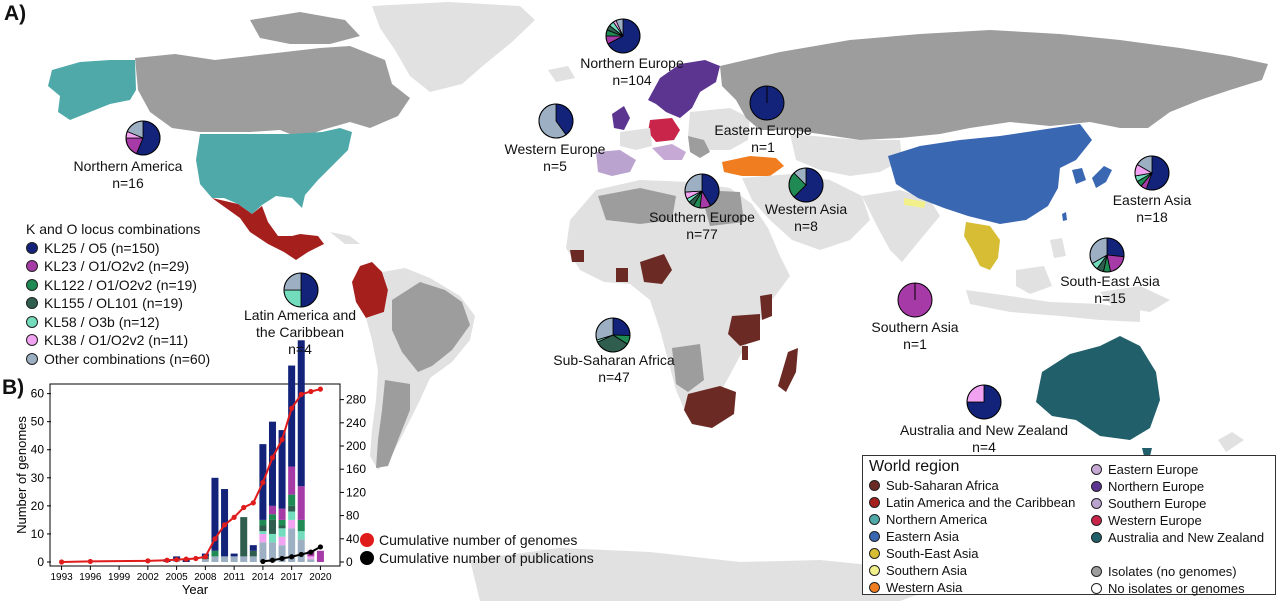 This screenshot has width=1280, height=601. Describe the element at coordinates (656, 269) in the screenshot. I see `country-nigeria` at that location.